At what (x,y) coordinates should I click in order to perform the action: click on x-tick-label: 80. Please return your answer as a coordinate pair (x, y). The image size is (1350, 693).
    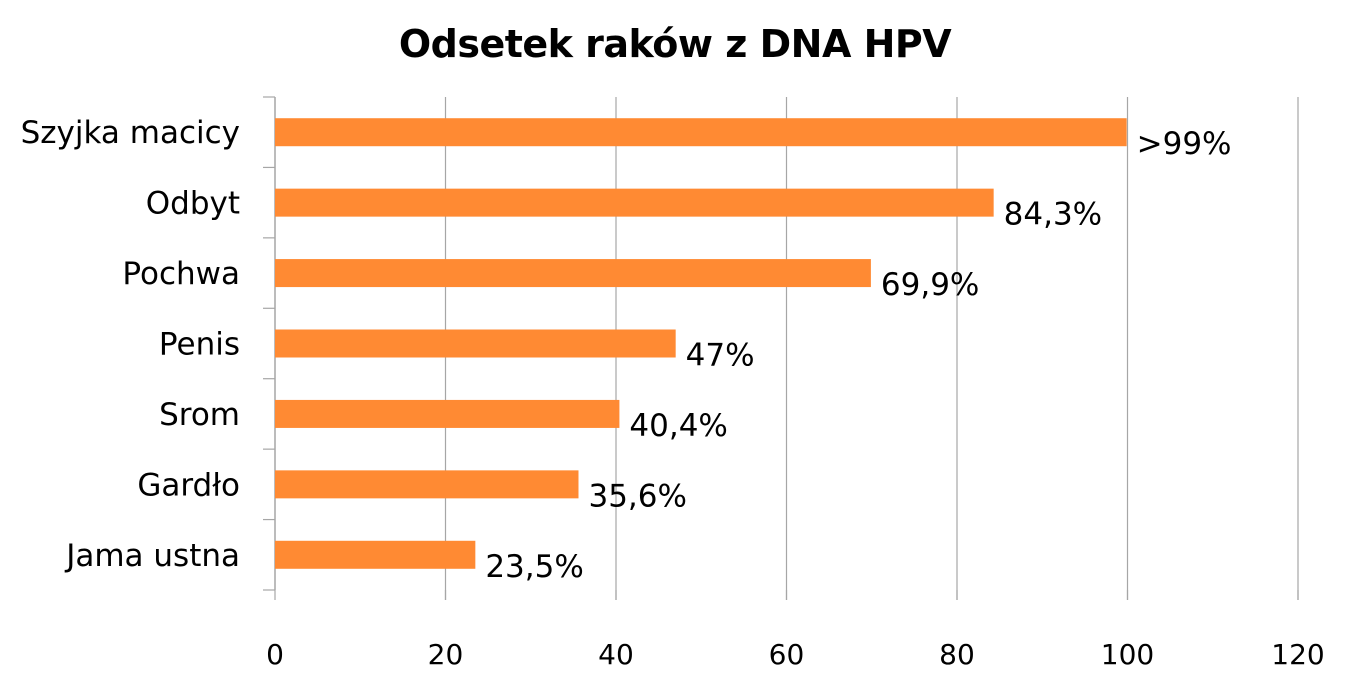
    Looking at the image, I should click on (957, 654).